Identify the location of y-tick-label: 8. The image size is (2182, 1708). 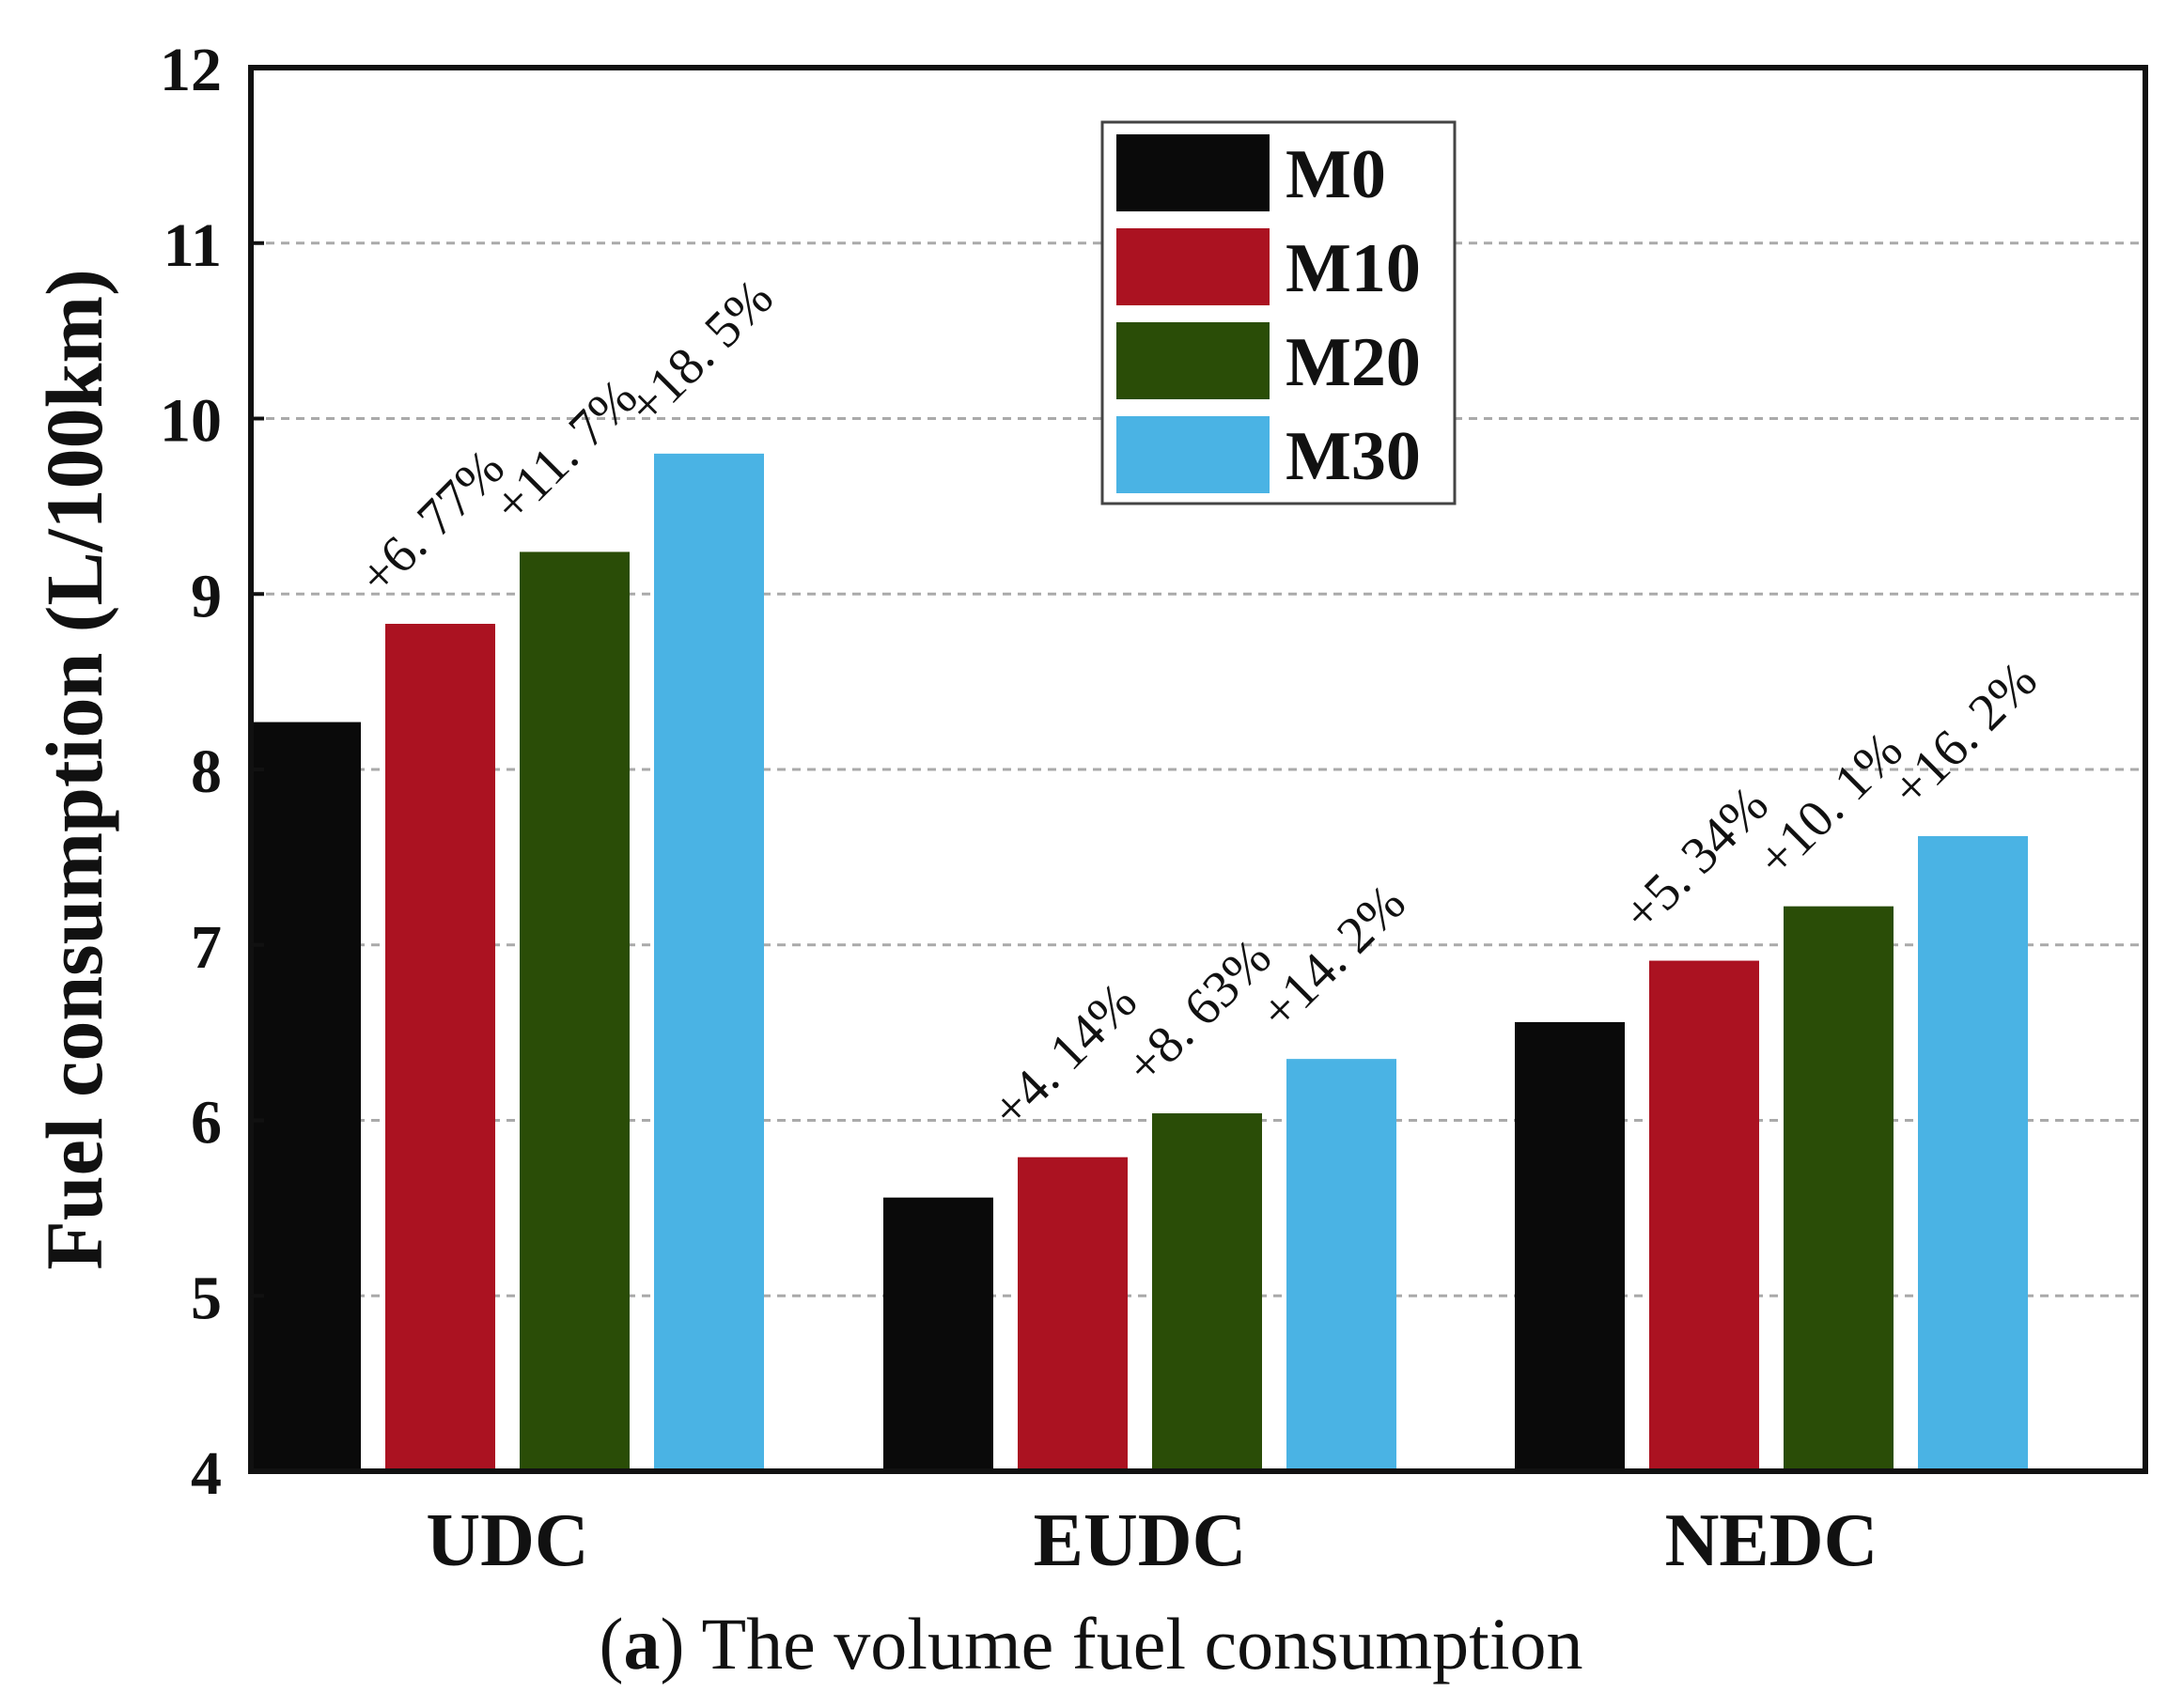
(206, 772).